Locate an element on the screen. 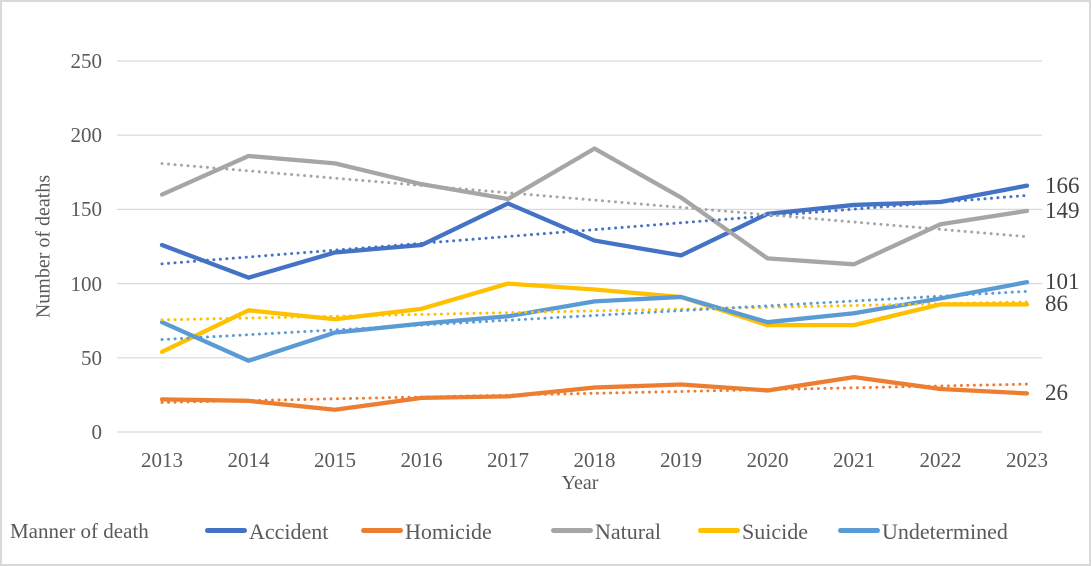  legend-swatch-homicide is located at coordinates (382, 530).